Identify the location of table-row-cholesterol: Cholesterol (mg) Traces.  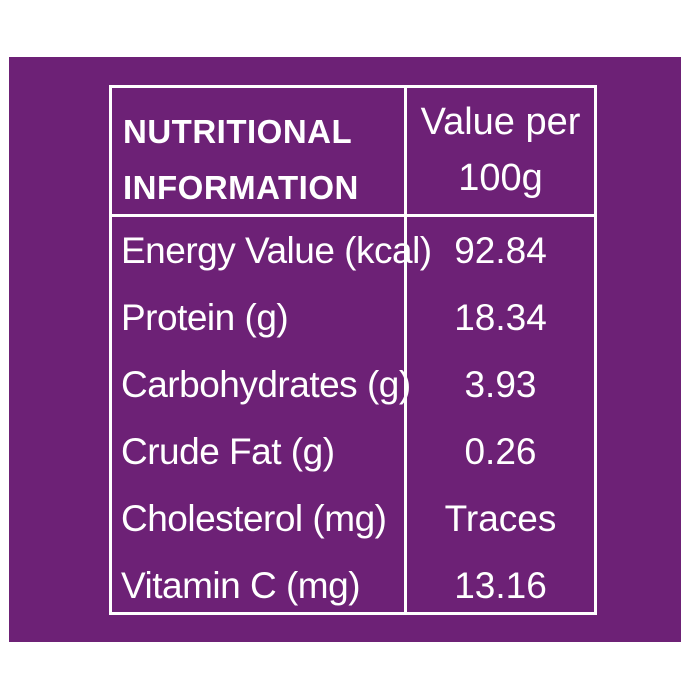
(353, 519).